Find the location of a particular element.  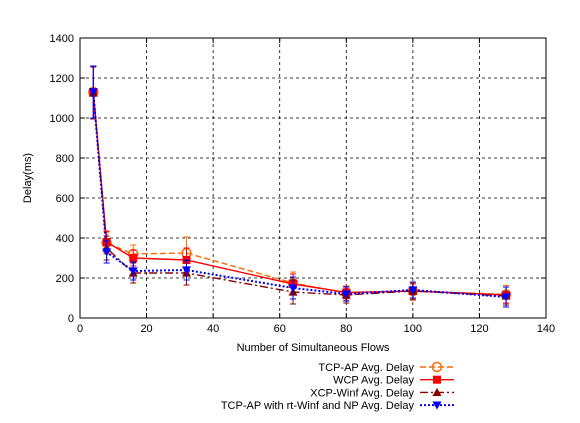

y-tick-label: 200 is located at coordinates (65, 279).